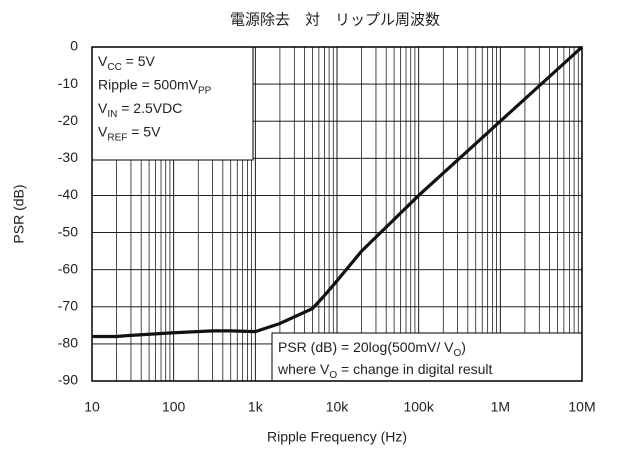 This screenshot has width=622, height=450. What do you see at coordinates (74, 46) in the screenshot?
I see `y-tick-label: 0` at bounding box center [74, 46].